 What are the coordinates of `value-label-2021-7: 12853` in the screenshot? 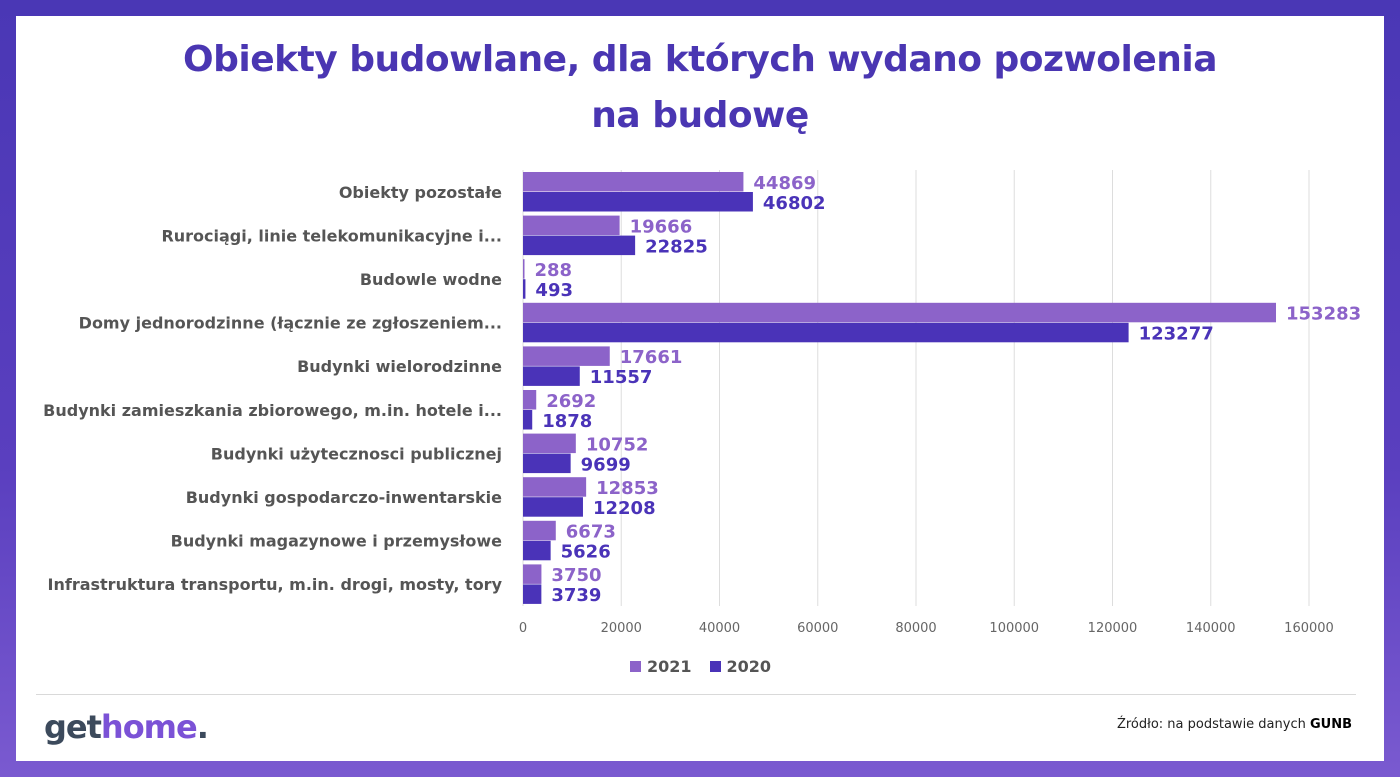 It's located at (627, 488).